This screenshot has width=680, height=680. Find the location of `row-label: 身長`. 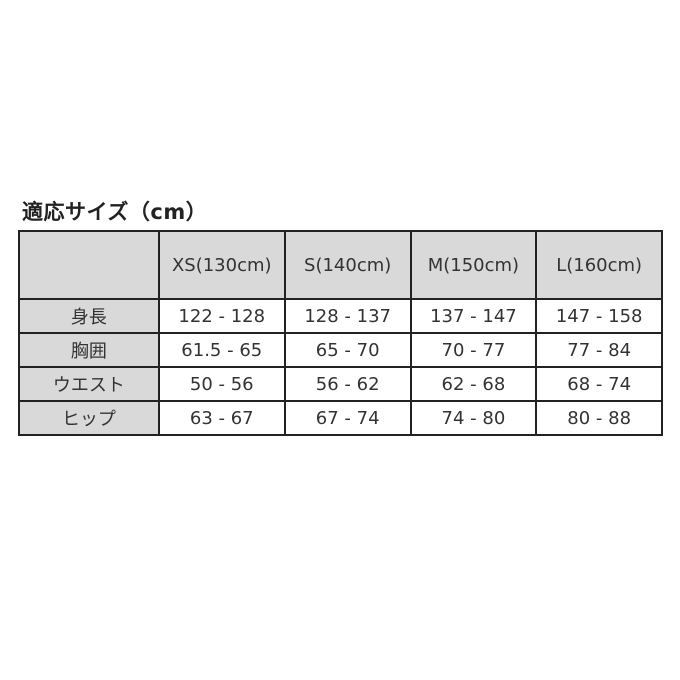

row-label: 身長 is located at coordinates (89, 316).